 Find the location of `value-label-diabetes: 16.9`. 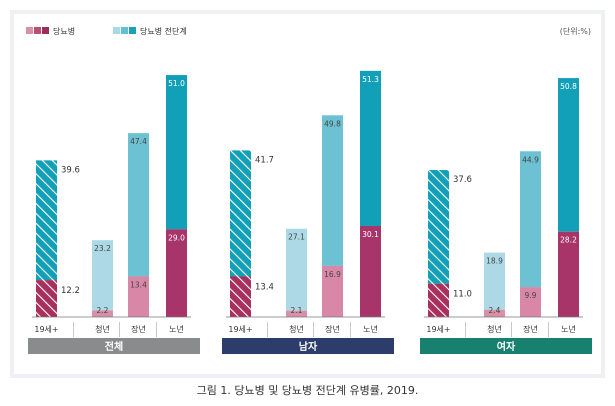

value-label-diabetes: 16.9 is located at coordinates (332, 274).